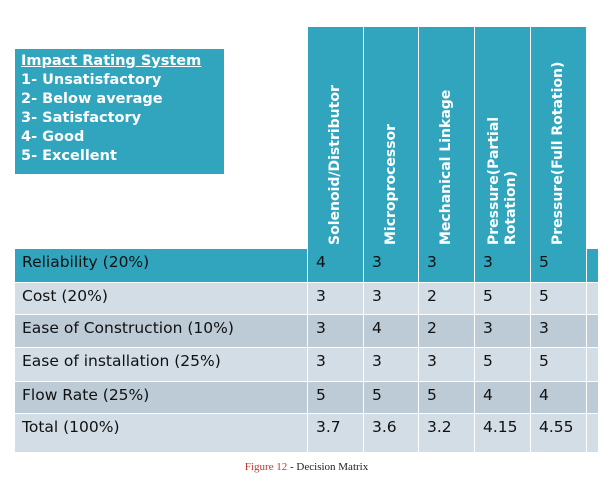 This screenshot has height=481, width=613. I want to click on table-row: Cost (20%) 3 3 2 5 5, so click(306, 299).